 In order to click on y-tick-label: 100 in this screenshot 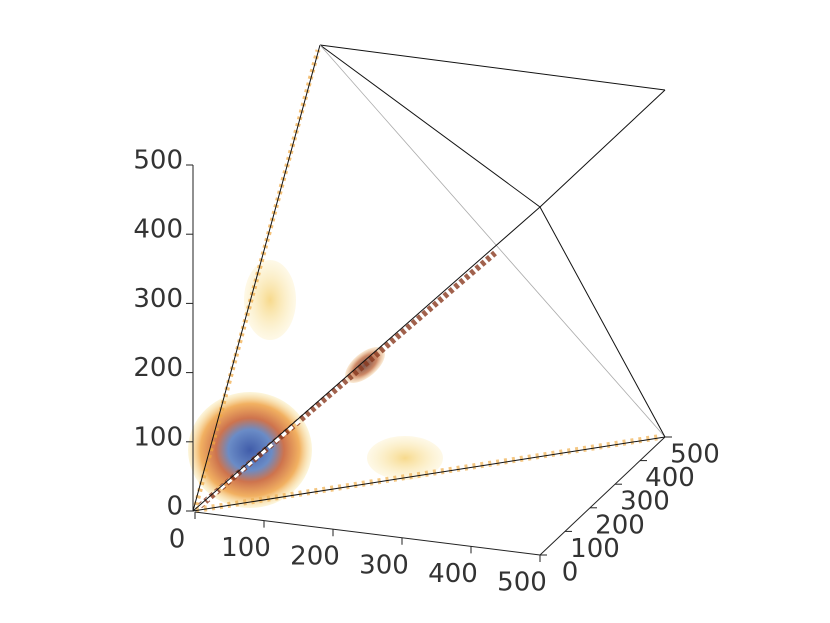, I will do `click(595, 549)`.